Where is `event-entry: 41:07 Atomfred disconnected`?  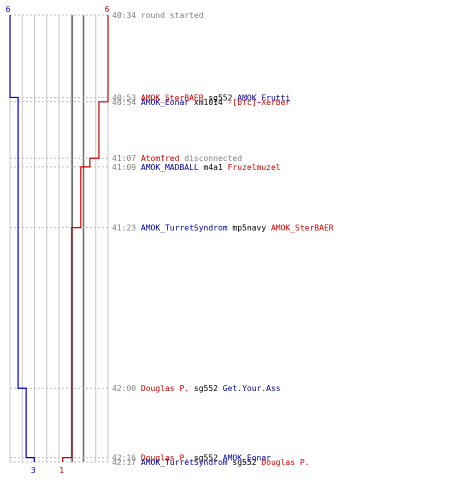
event-entry: 41:07 Atomfred disconnected is located at coordinates (177, 158).